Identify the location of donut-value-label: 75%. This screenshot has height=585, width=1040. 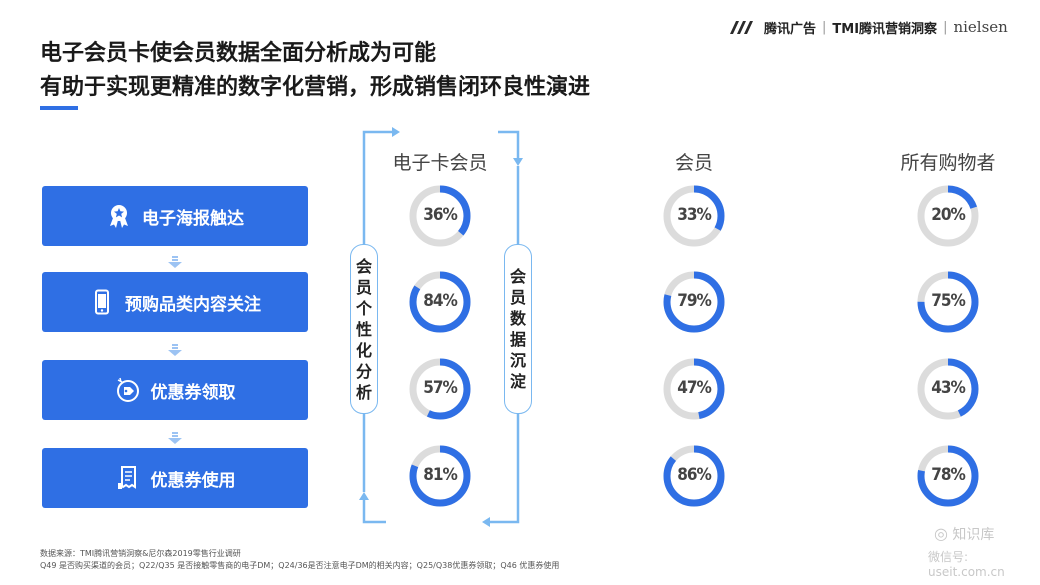
(948, 301).